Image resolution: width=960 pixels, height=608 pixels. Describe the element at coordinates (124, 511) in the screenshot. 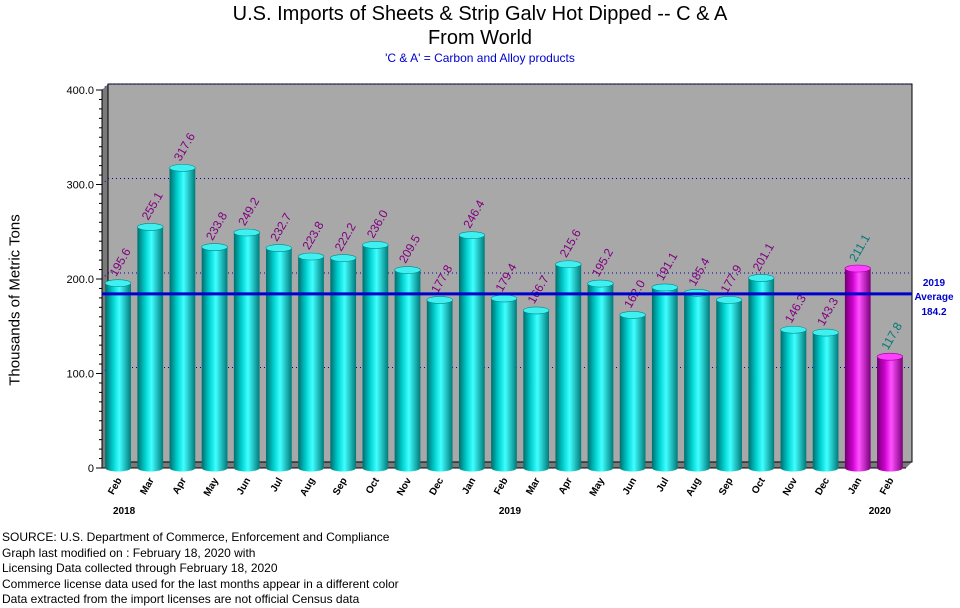

I see `x-year-label: 2018` at that location.